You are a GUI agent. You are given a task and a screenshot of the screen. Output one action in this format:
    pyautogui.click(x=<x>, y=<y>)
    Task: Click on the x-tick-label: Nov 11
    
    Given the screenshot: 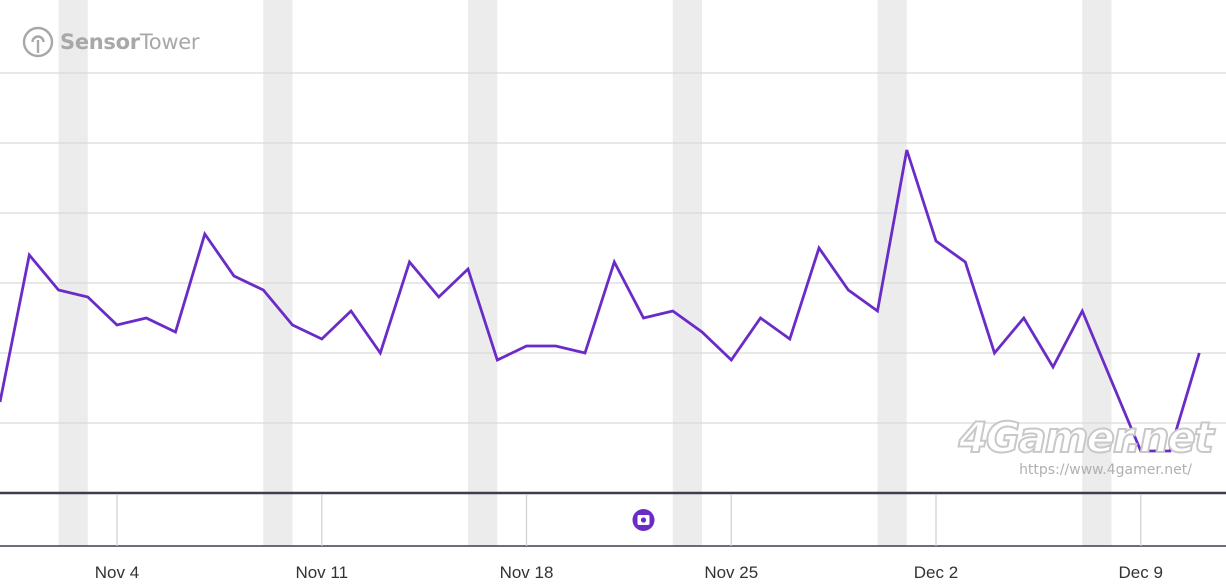 What is the action you would take?
    pyautogui.click(x=321, y=572)
    